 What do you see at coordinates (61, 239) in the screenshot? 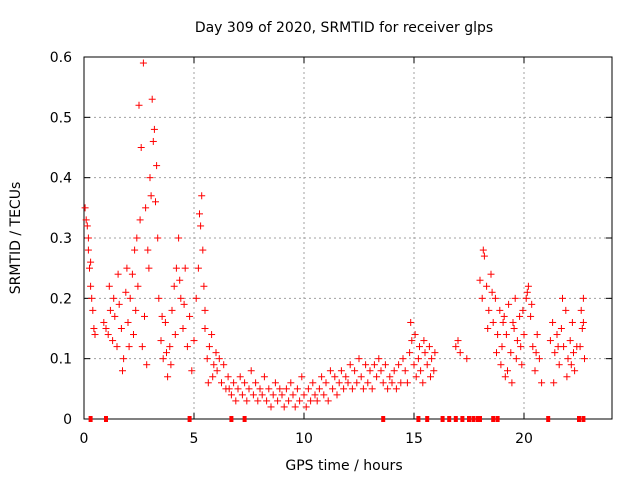
I see `y-tick-label: 0.3` at bounding box center [61, 239].